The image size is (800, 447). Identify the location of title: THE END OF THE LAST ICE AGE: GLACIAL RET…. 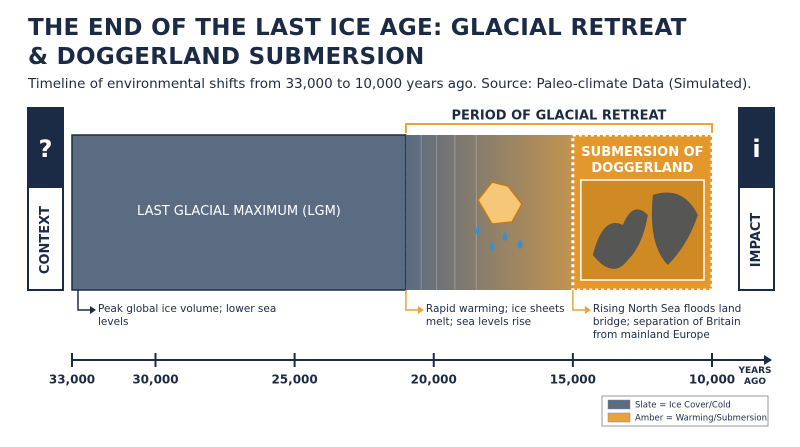
(357, 42).